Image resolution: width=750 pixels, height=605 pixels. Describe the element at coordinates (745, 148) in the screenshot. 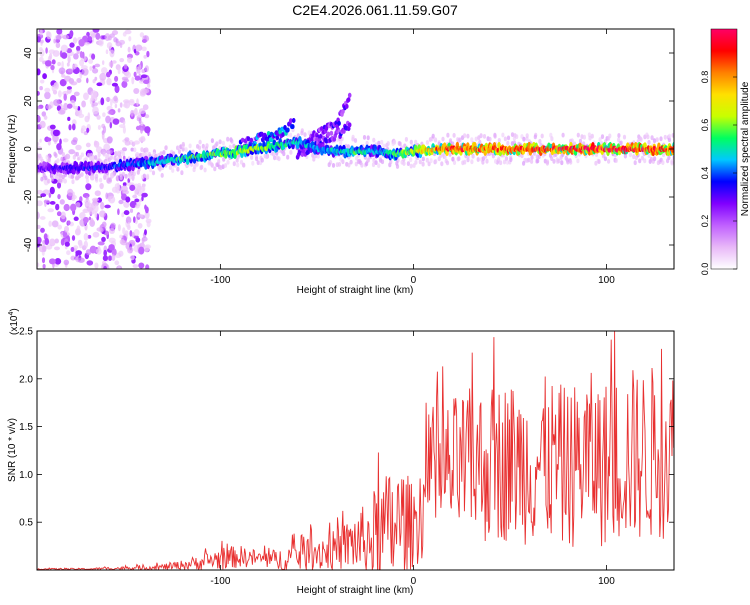

I see `colorbar-label: Normalized spectral amplitude` at that location.